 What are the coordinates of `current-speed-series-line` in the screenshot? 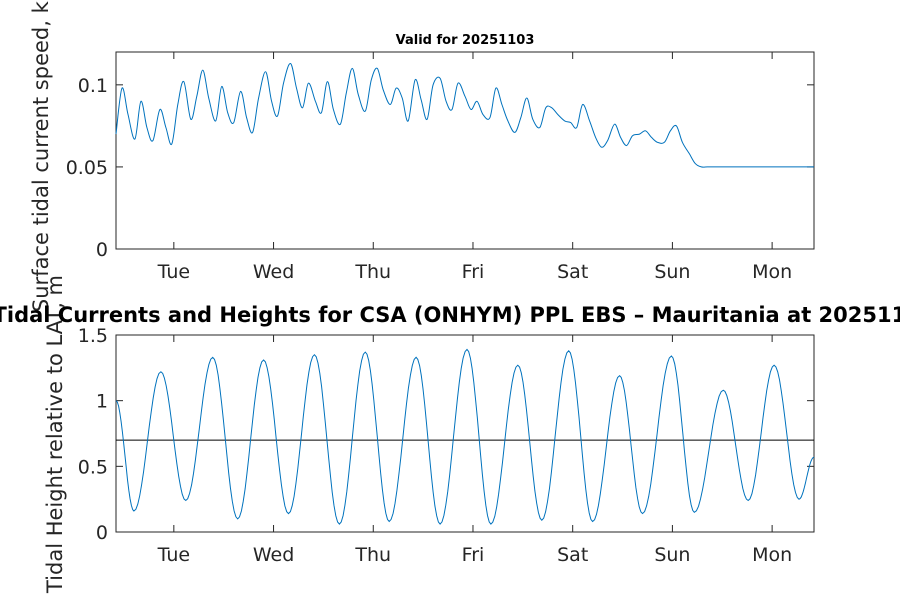 It's located at (464, 115).